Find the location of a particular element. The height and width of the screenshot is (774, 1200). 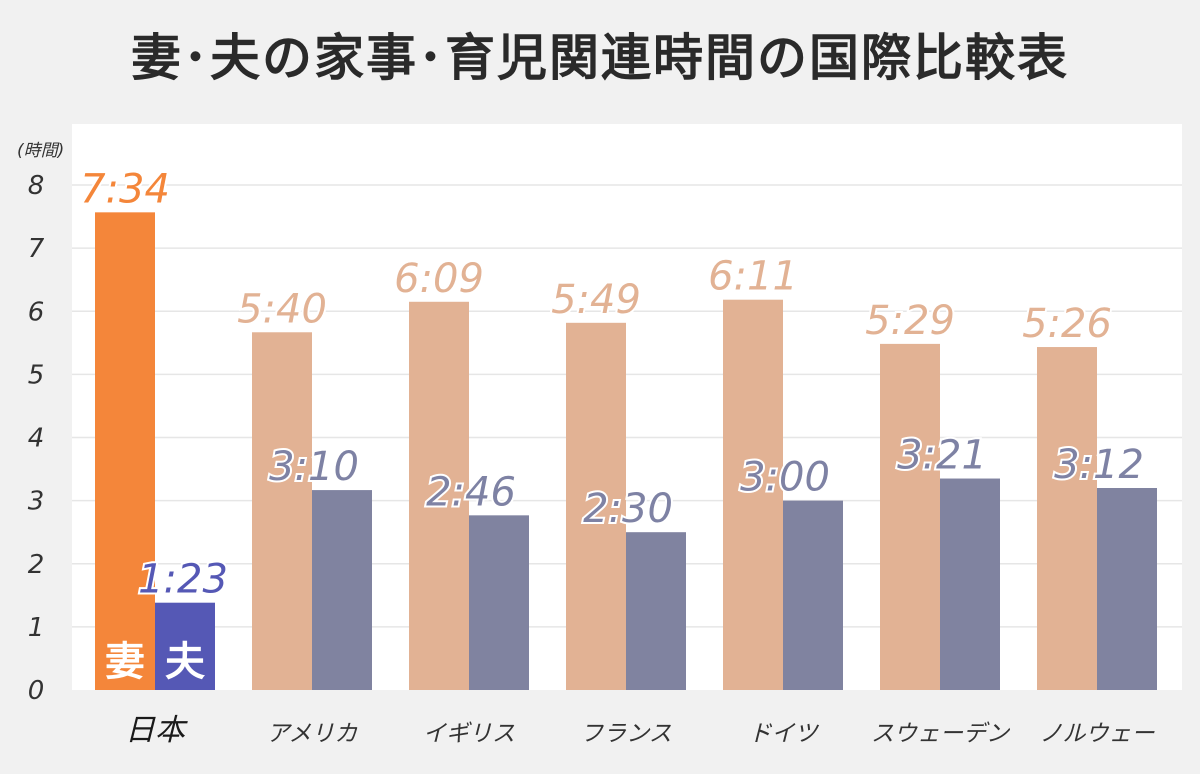

series-label-husband: 夫 is located at coordinates (185, 662).